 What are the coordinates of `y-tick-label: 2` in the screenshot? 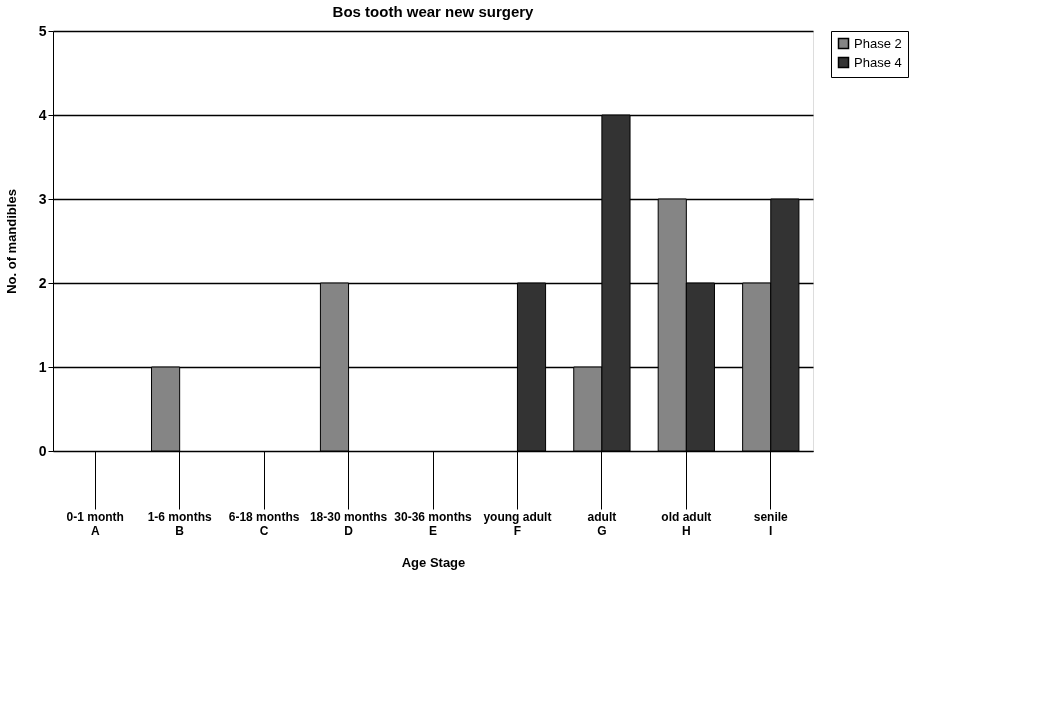 It's located at (42, 282).